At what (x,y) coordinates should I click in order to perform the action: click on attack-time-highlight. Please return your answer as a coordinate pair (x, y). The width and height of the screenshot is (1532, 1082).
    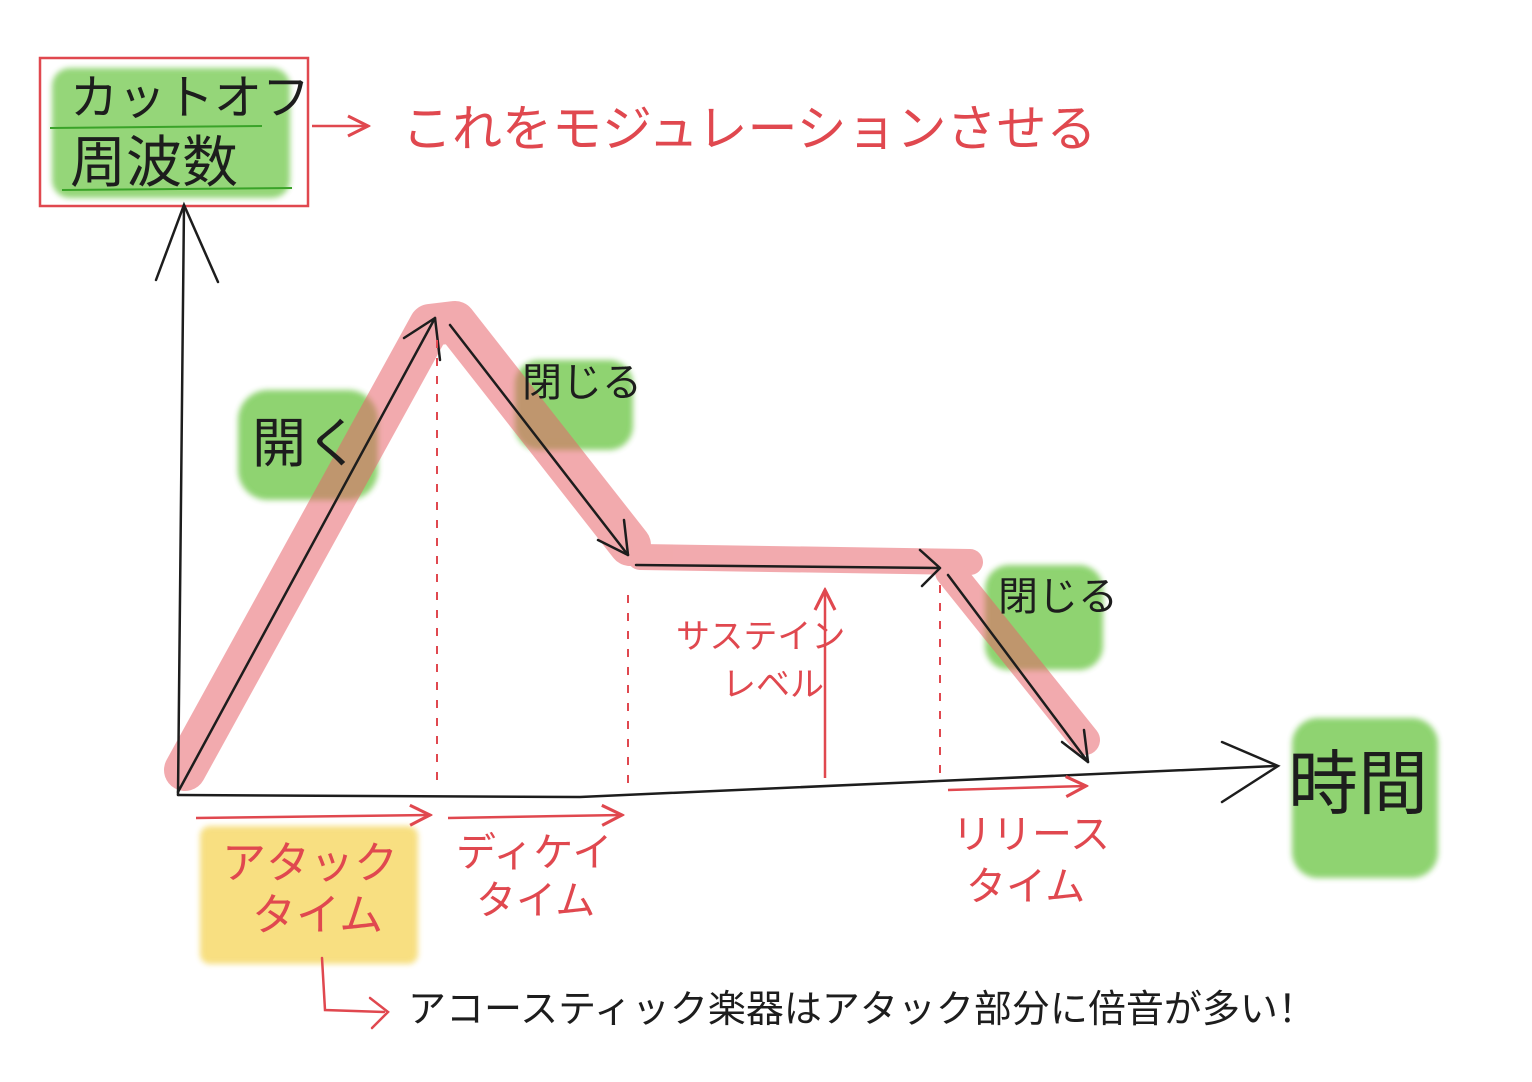
    Looking at the image, I should click on (309, 895).